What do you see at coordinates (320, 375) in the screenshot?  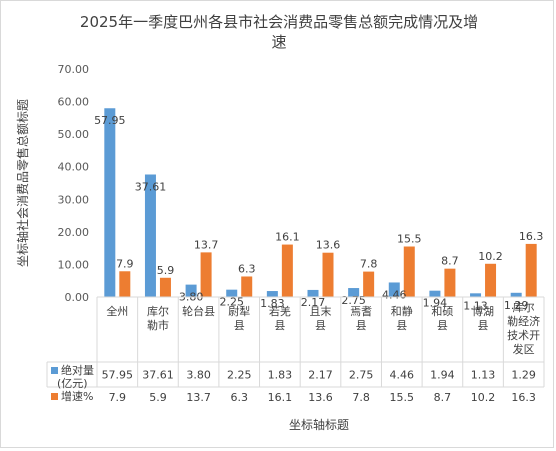 I see `table-value-absolute: 2.17` at bounding box center [320, 375].